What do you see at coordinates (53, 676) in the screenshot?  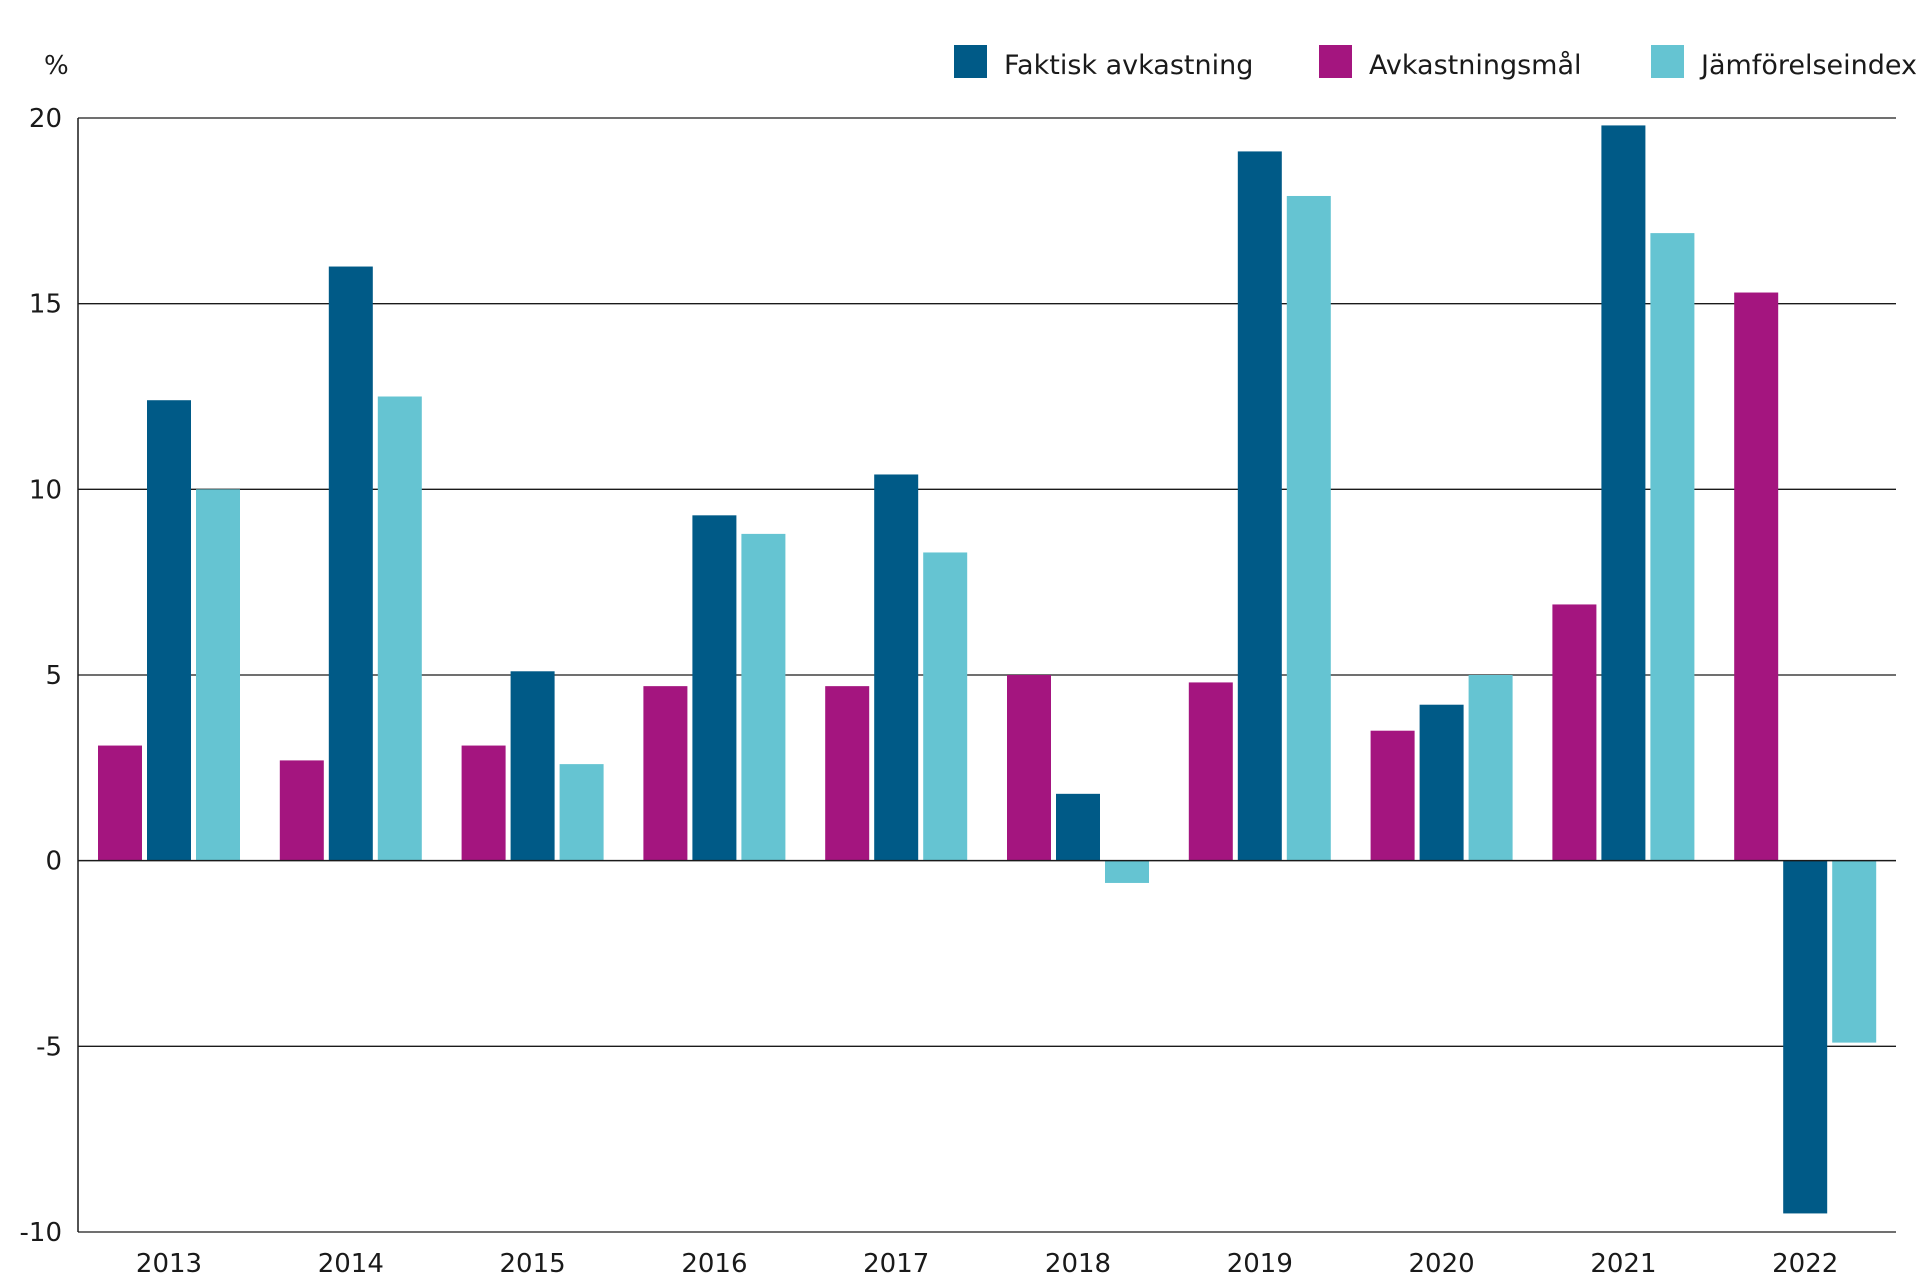 I see `y-tick-label: 5` at bounding box center [53, 676].